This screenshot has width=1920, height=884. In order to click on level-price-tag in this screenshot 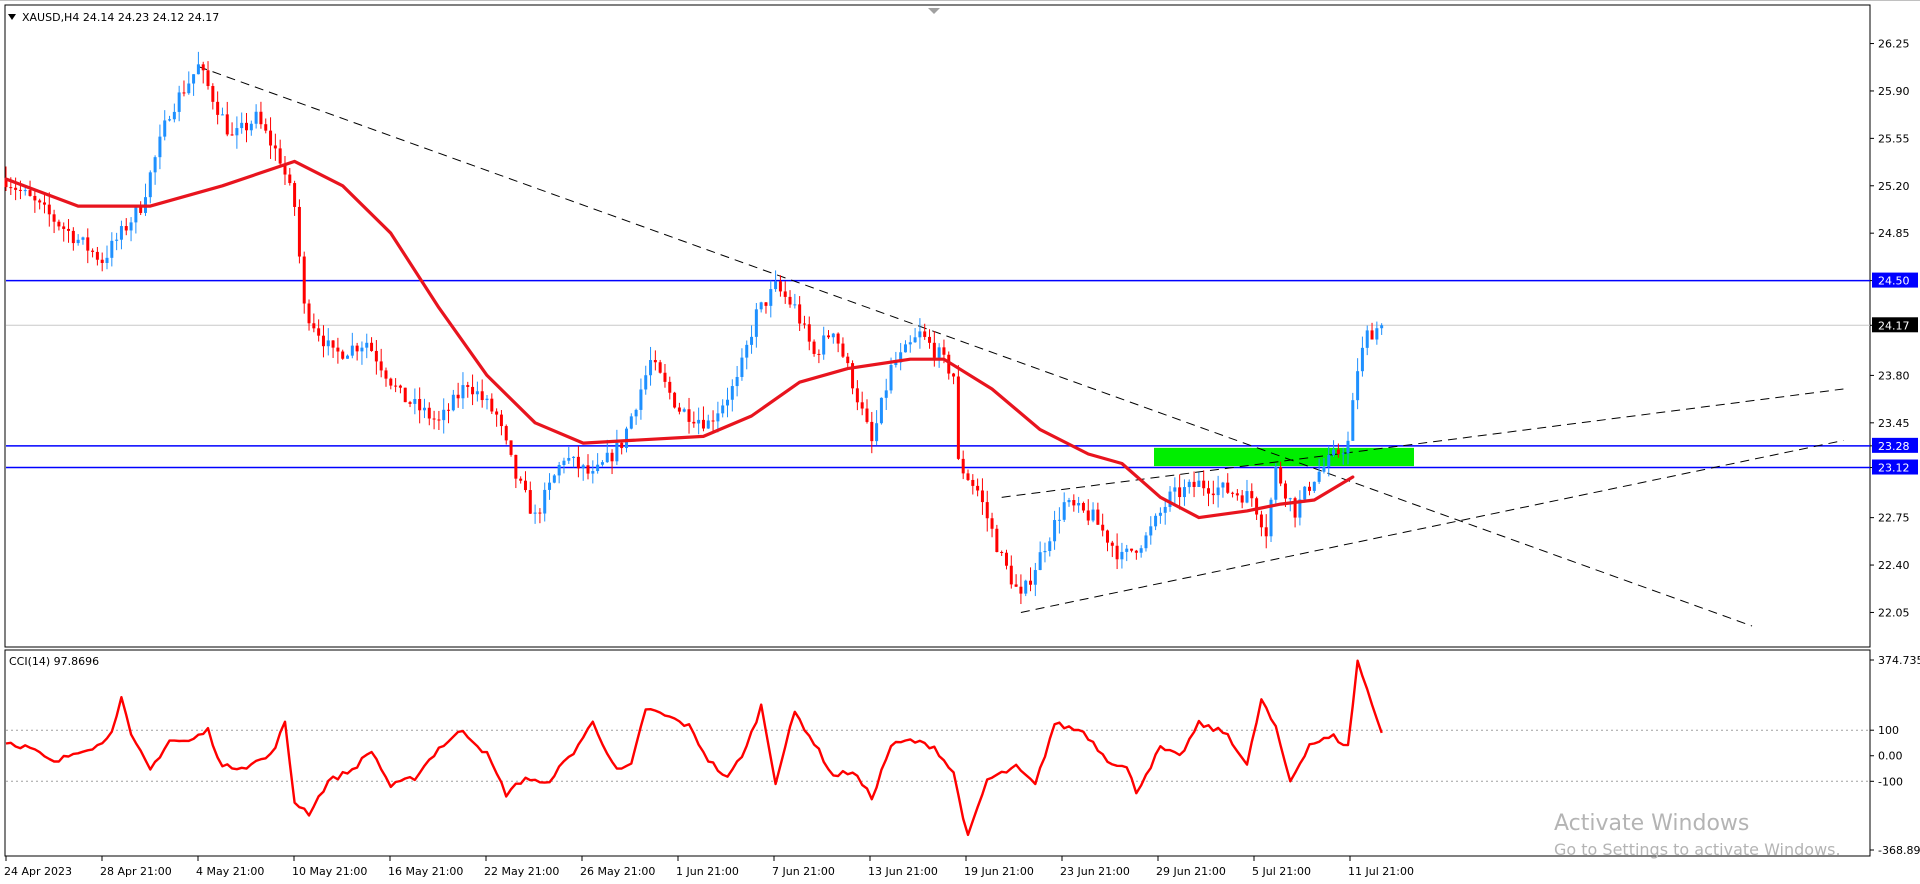, I will do `click(1895, 467)`.